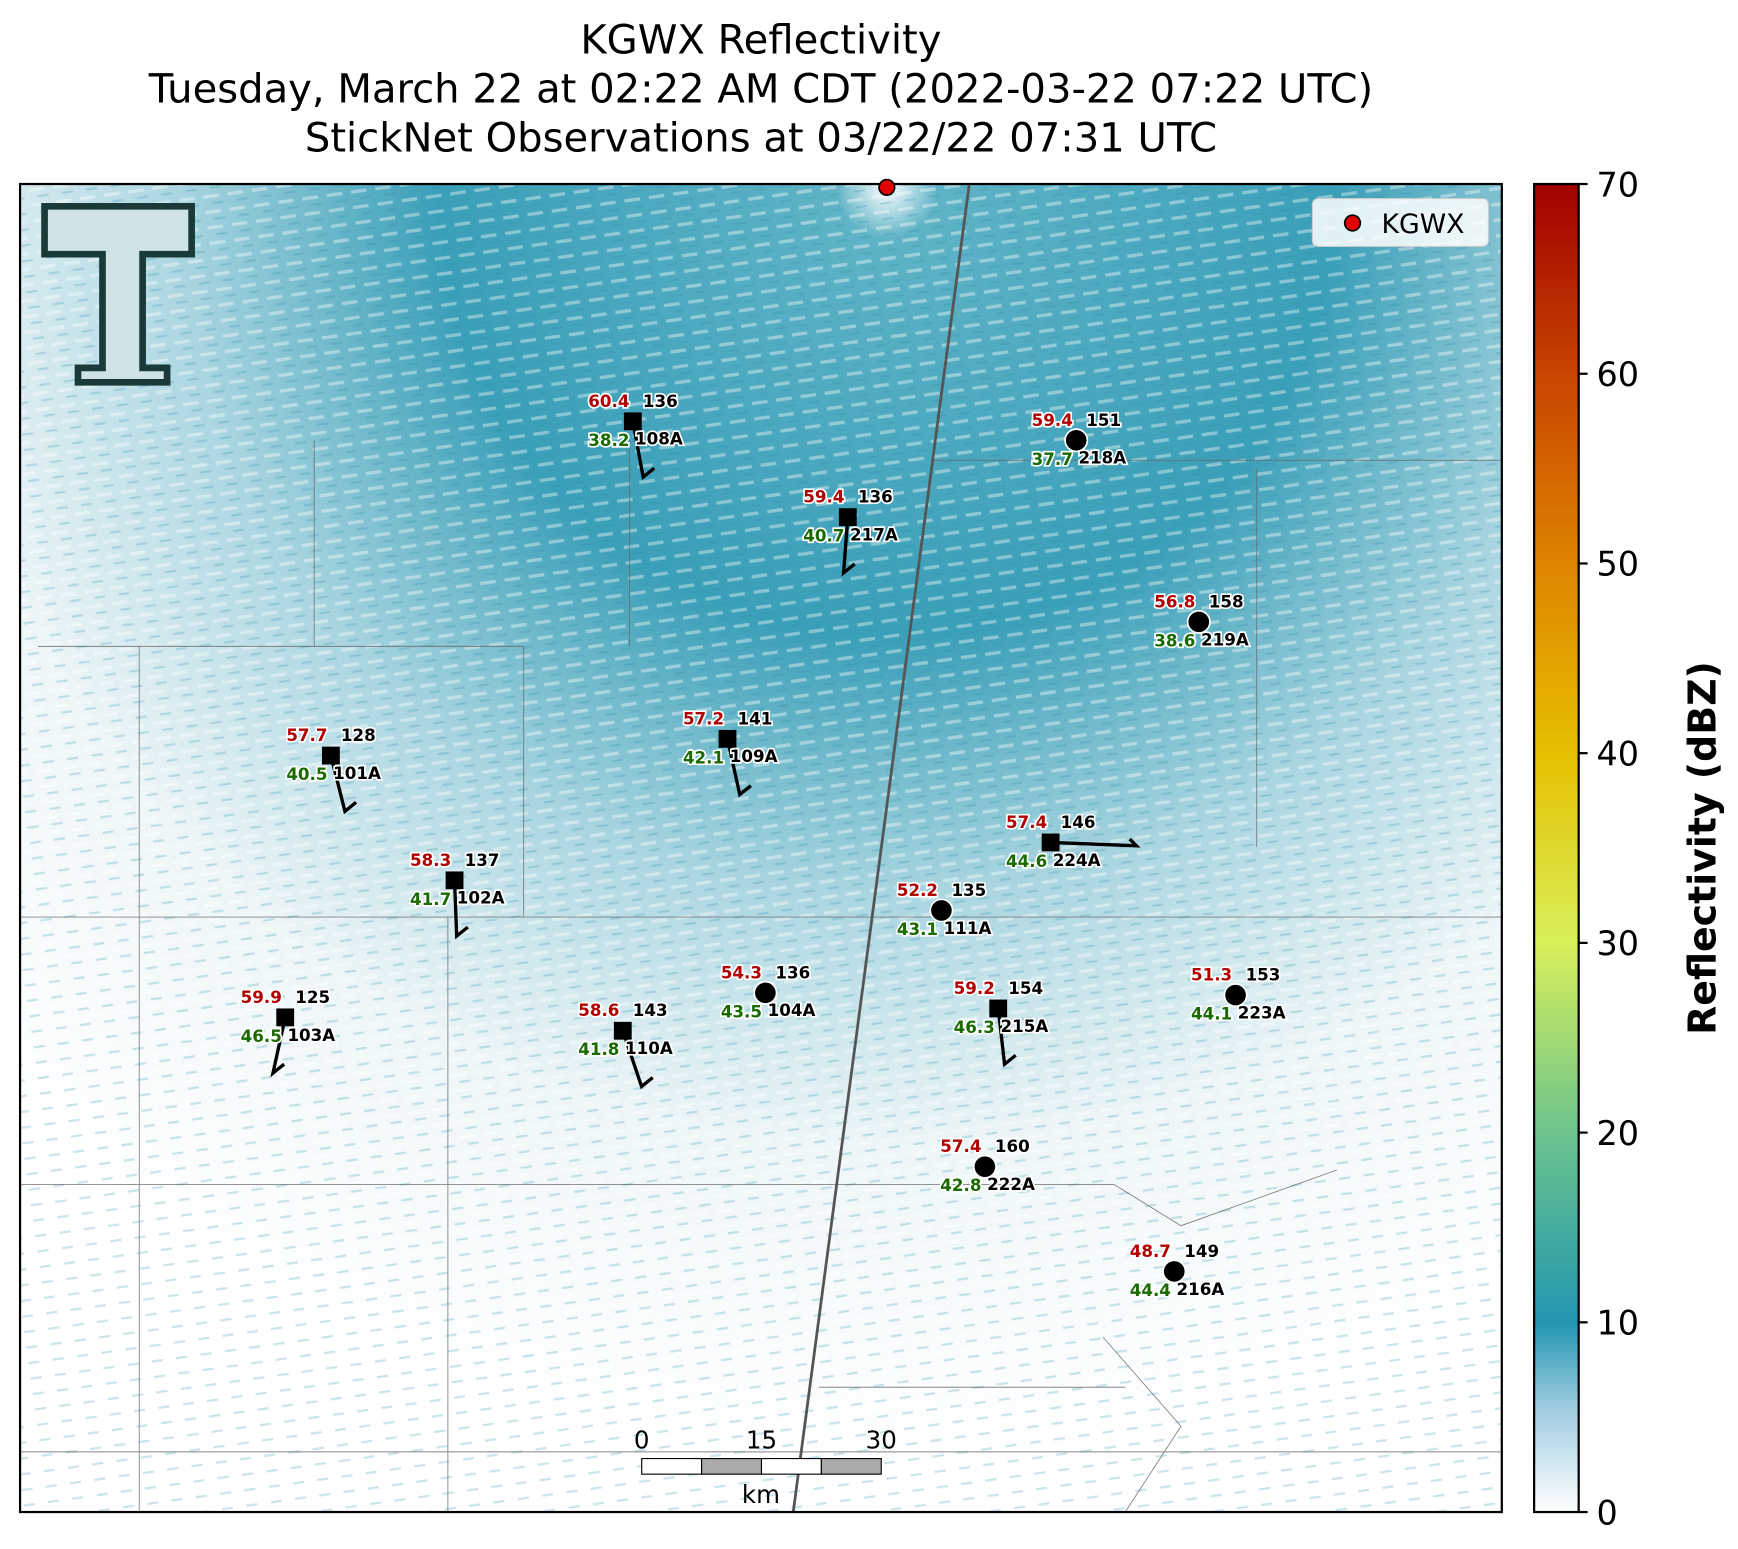 The image size is (1738, 1549). I want to click on temperature: 54.3, so click(741, 972).